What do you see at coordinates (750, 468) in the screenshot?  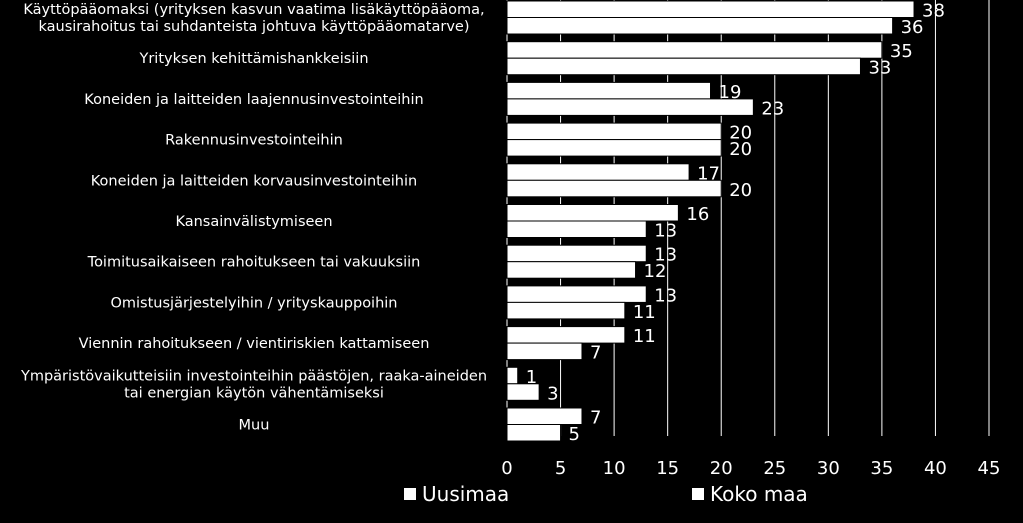 I see `x-axis-ticks: 0 5 10 15 20 25 30 35 40 45` at bounding box center [750, 468].